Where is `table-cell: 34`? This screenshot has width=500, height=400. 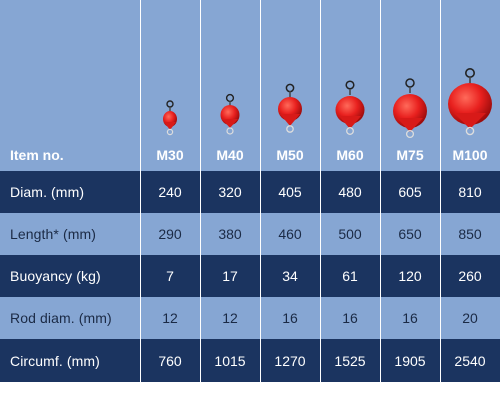
table-cell: 34 is located at coordinates (290, 276).